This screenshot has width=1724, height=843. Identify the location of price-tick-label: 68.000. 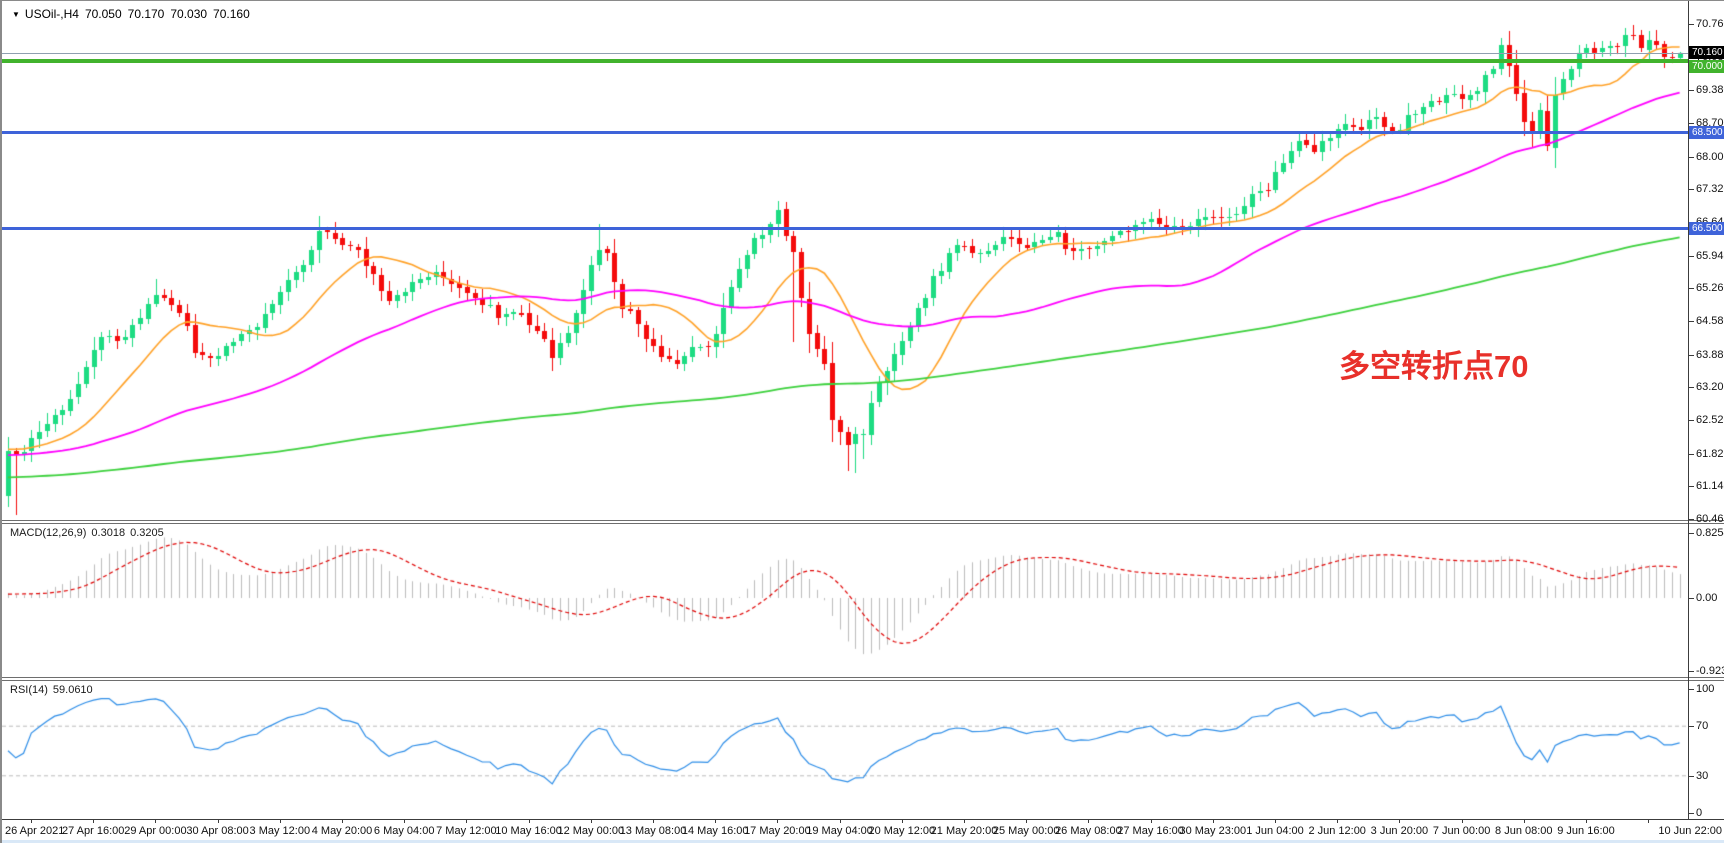
(1710, 156).